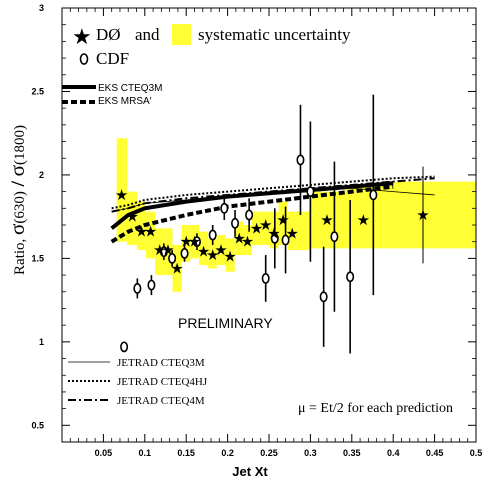 This screenshot has height=485, width=485. I want to click on y-axis-label-1800: (1800), so click(20, 145).